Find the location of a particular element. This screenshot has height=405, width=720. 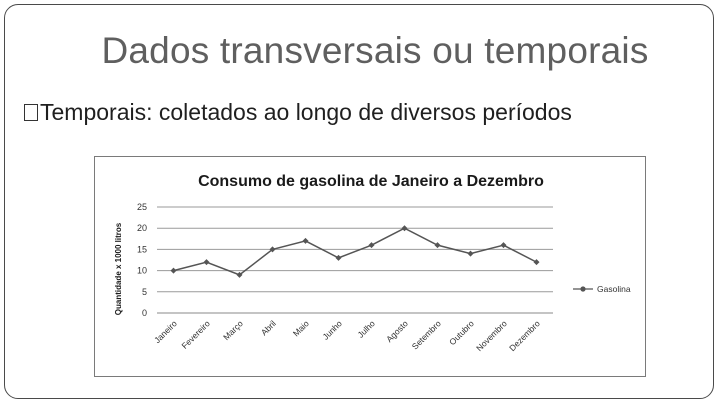

y-tick-label: 0 is located at coordinates (144, 313).